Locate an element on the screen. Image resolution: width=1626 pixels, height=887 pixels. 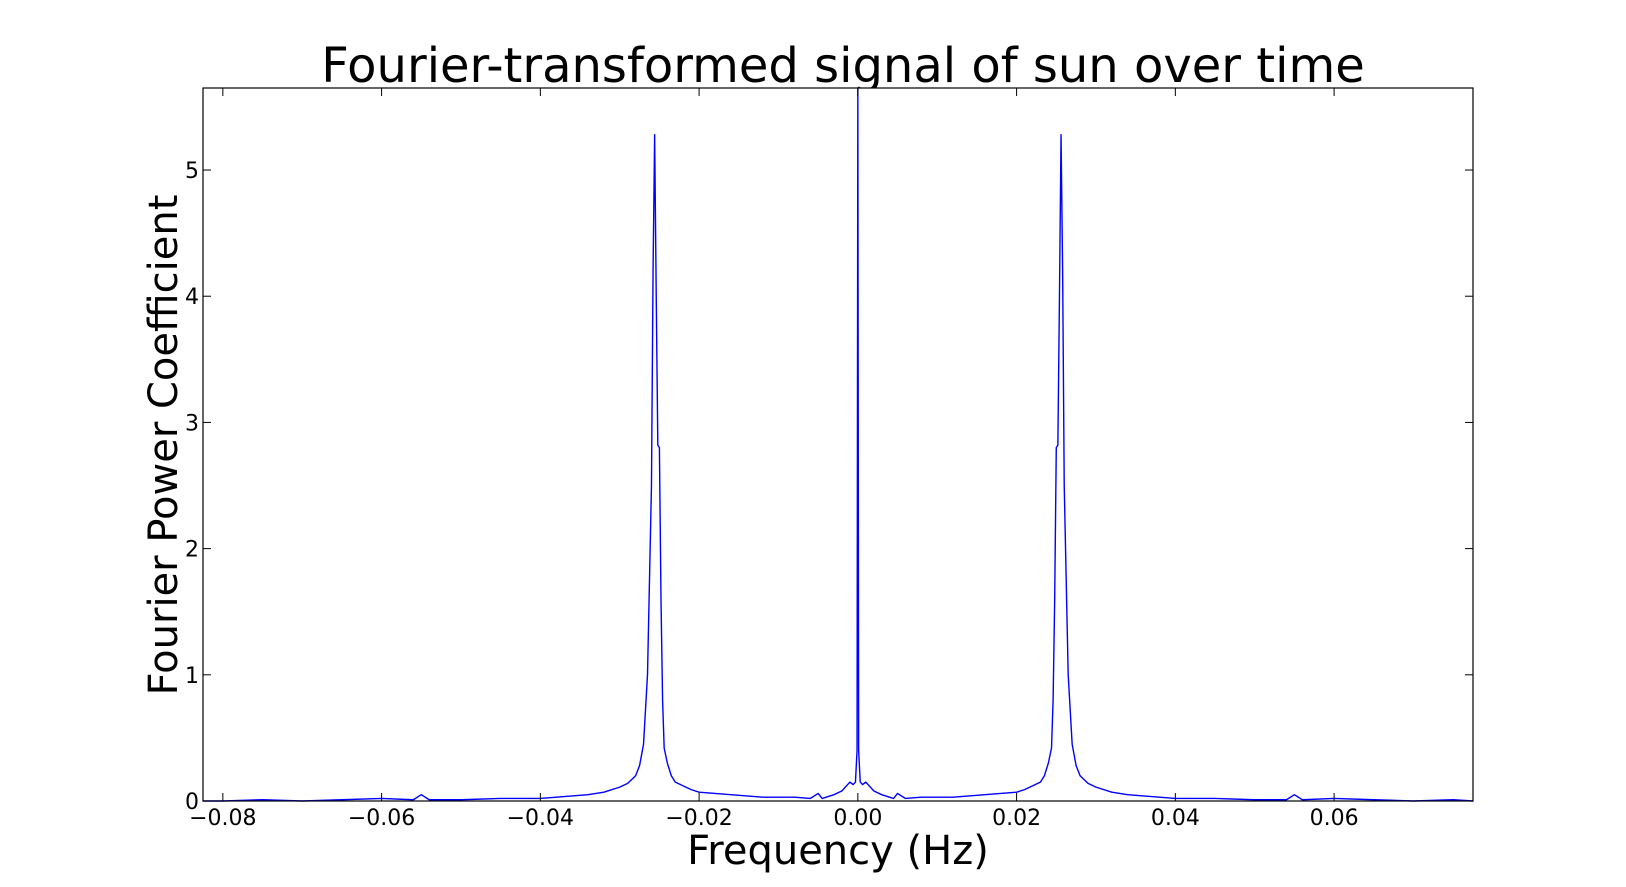
y-tick-label-0: 0 is located at coordinates (192, 802).